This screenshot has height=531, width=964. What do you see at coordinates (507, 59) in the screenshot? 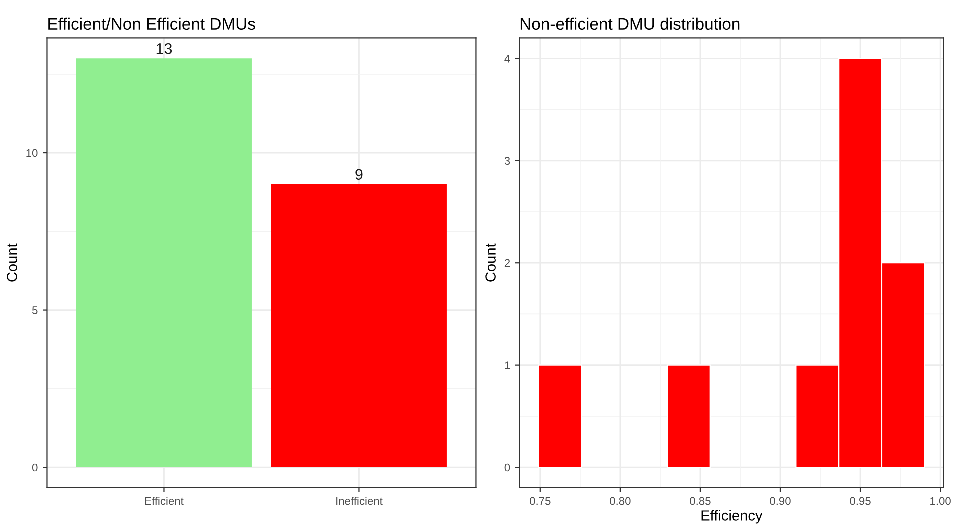
I see `y-tick-label: 4` at bounding box center [507, 59].